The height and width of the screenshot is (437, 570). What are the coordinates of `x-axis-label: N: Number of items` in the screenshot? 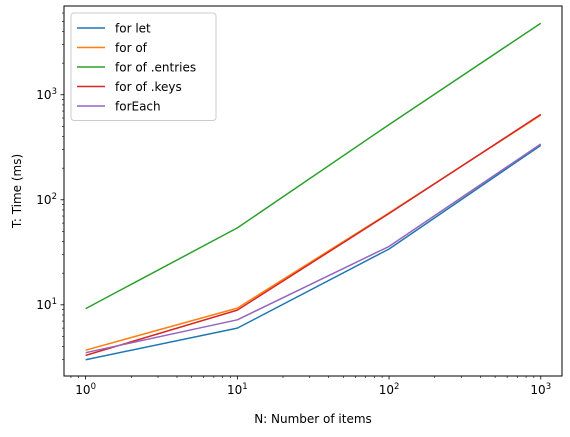 It's located at (313, 419).